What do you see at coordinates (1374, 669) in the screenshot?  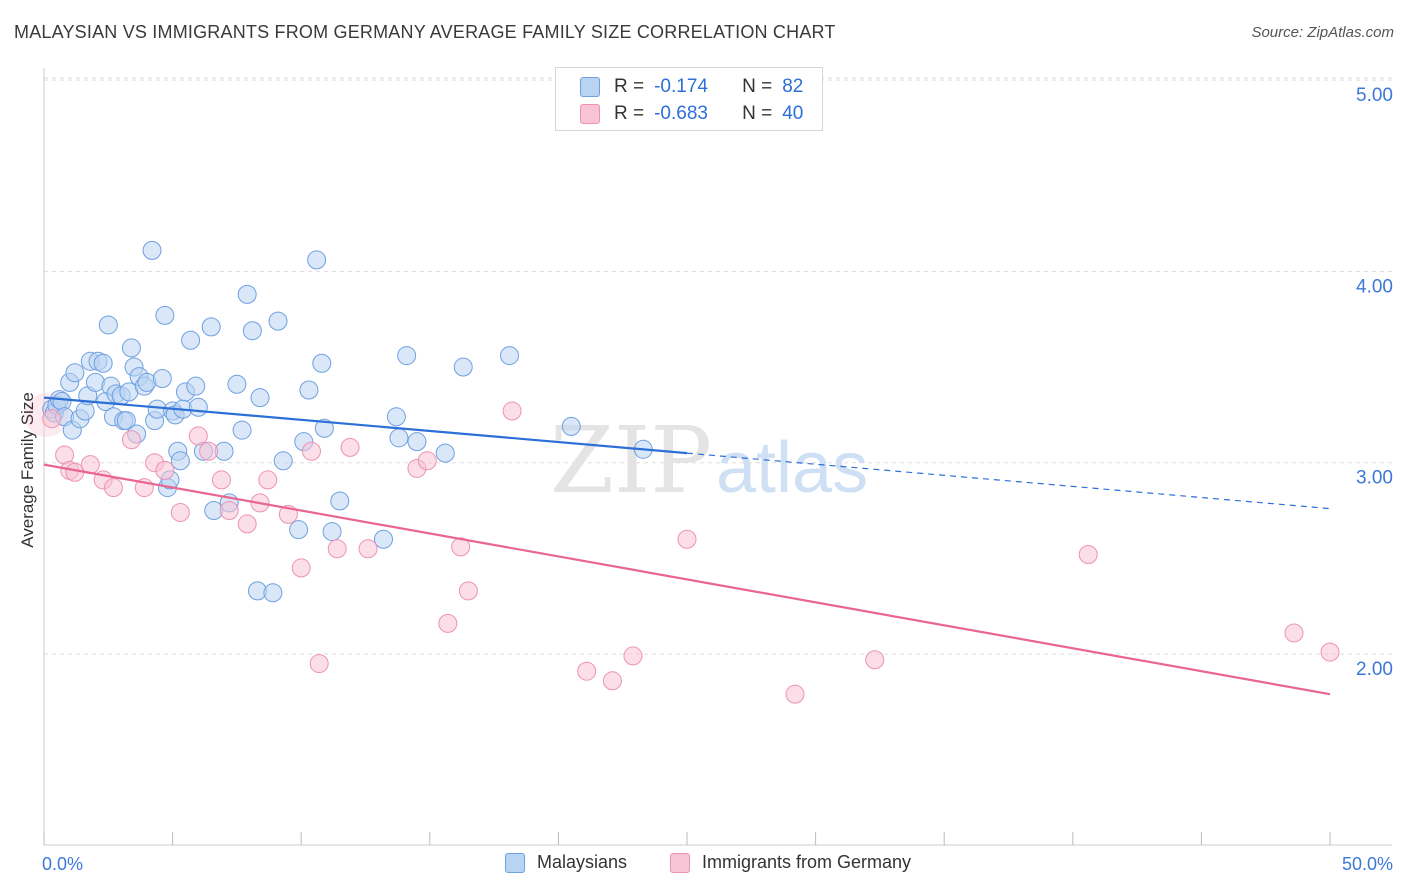 I see `y-tick-label: 2.00` at bounding box center [1374, 669].